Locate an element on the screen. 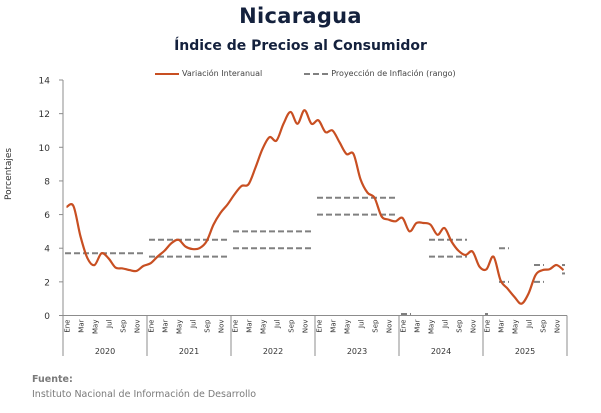 The image size is (601, 413). year-label: 2021 is located at coordinates (189, 351).